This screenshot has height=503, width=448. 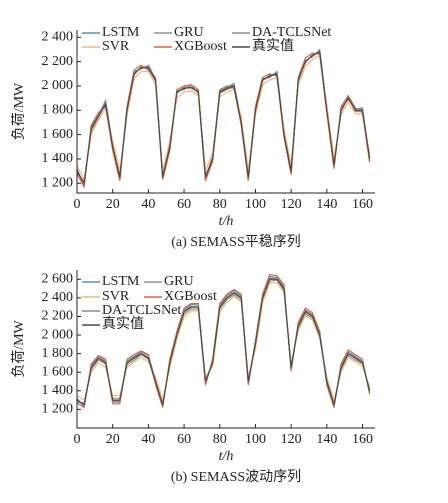 I want to click on caption: (b) SEMASS波动序列, so click(x=236, y=477).